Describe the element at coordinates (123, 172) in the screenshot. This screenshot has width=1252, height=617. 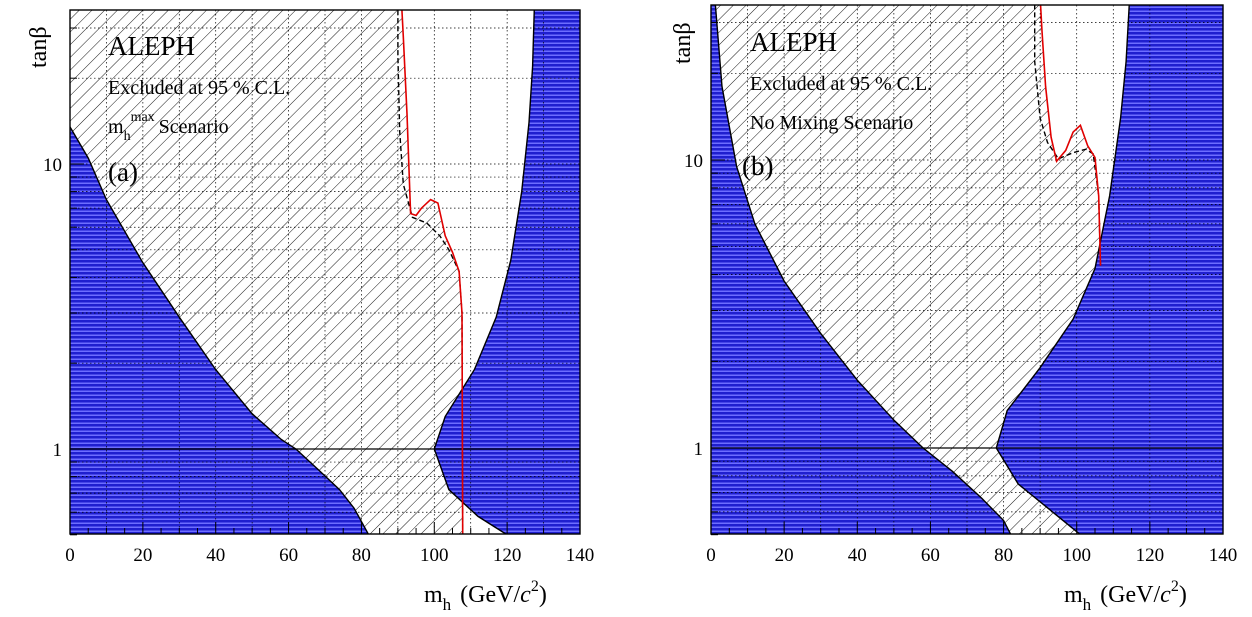
I see `panel-tag: (a)` at that location.